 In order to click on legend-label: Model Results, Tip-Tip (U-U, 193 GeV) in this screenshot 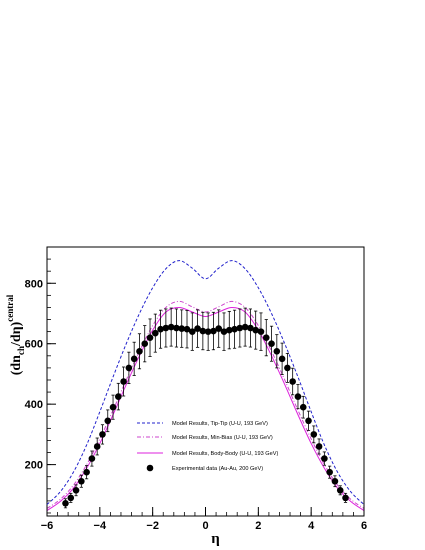, I will do `click(220, 424)`.